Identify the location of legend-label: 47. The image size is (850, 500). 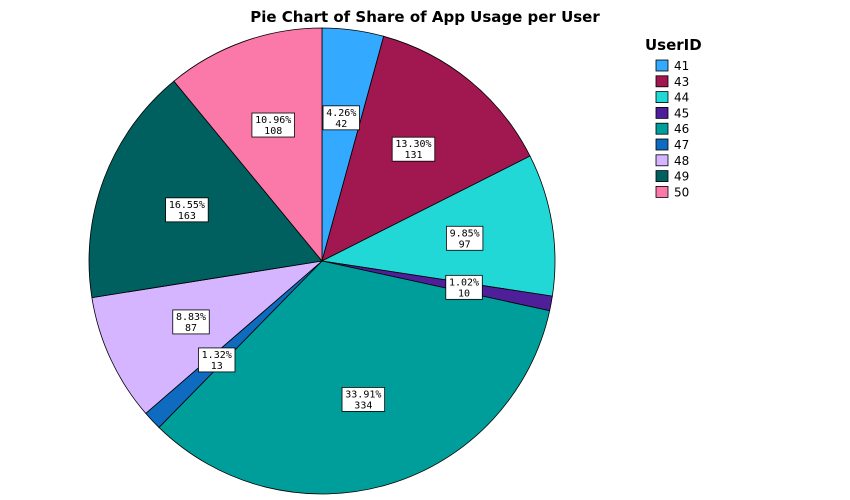
(681, 145).